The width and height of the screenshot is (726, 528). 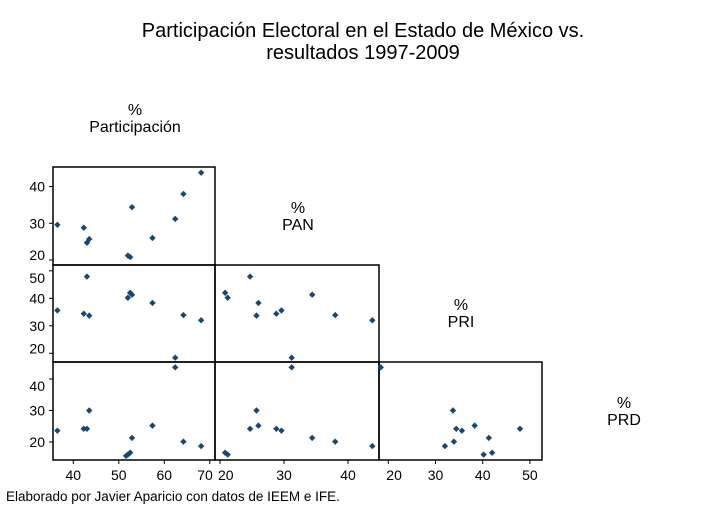 What do you see at coordinates (461, 305) in the screenshot?
I see `diagonal-label-pri: %` at bounding box center [461, 305].